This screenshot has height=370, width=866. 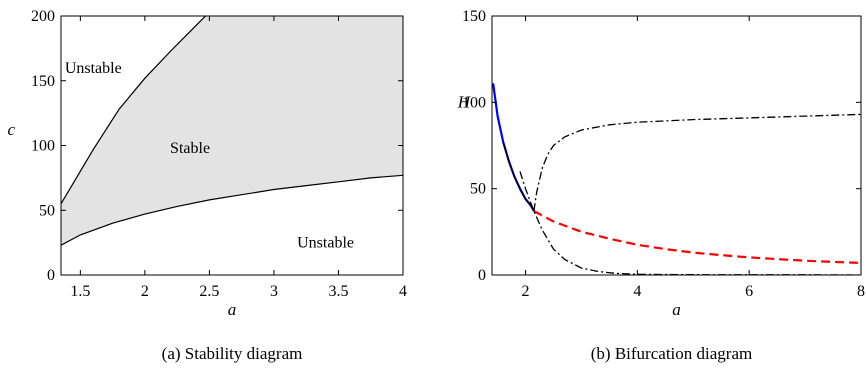 What do you see at coordinates (11, 129) in the screenshot?
I see `y-axis-label: c` at bounding box center [11, 129].